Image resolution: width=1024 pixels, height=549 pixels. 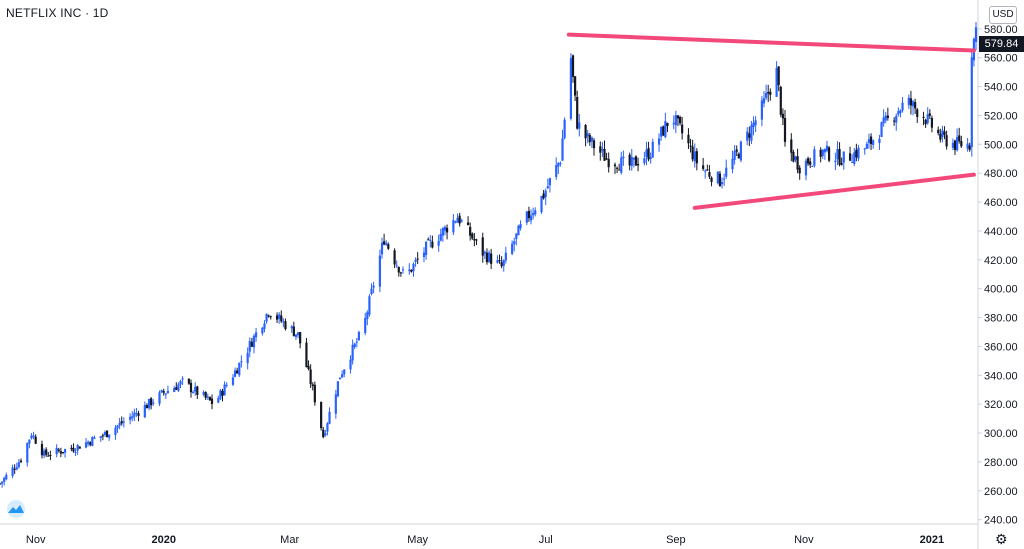 What do you see at coordinates (289, 540) in the screenshot?
I see `x-tick-label: Mar` at bounding box center [289, 540].